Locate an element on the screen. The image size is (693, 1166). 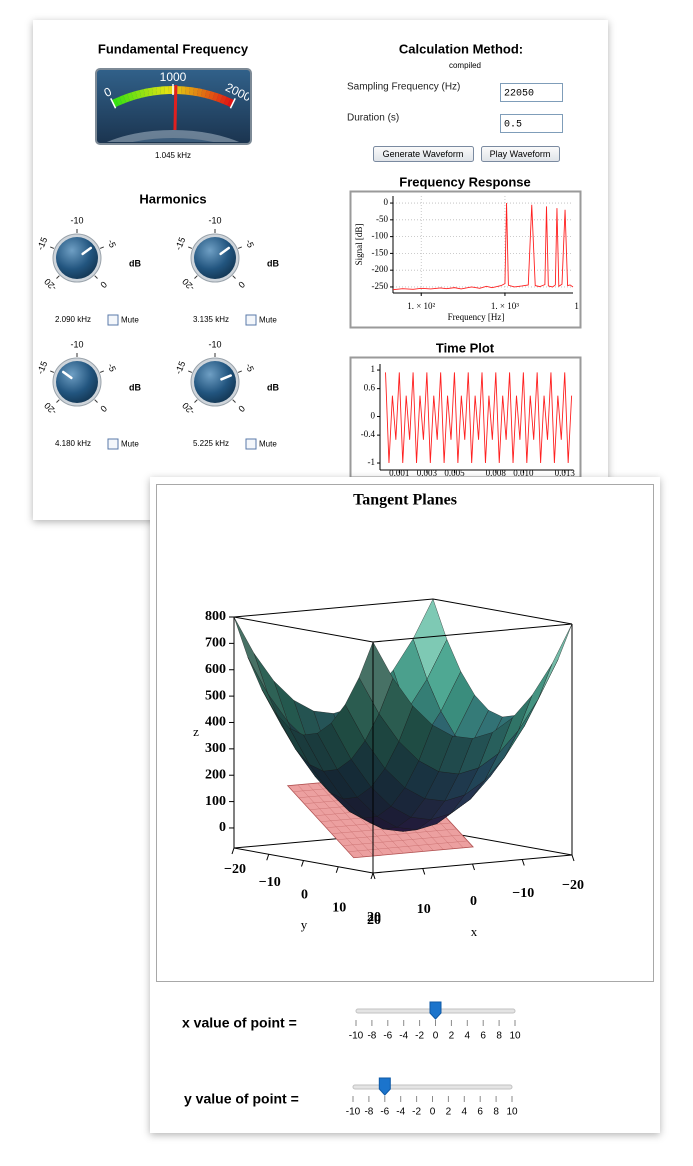
gauge-needle is located at coordinates (175, 107).